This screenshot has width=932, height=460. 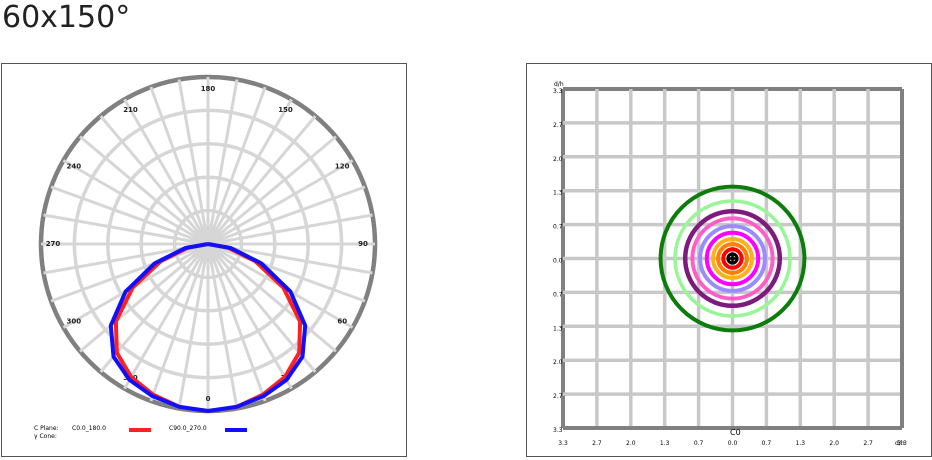 I want to click on iso-y-axis-label: d/h, so click(x=559, y=84).